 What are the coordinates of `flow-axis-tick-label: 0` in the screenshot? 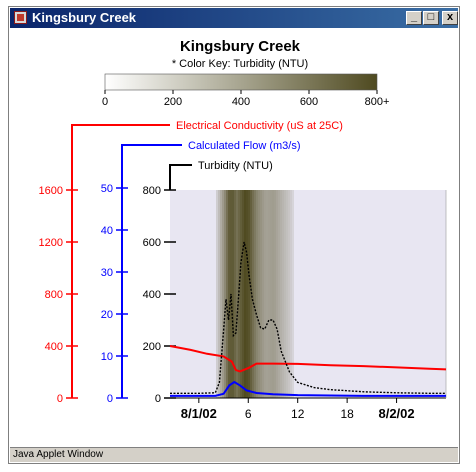 It's located at (110, 399).